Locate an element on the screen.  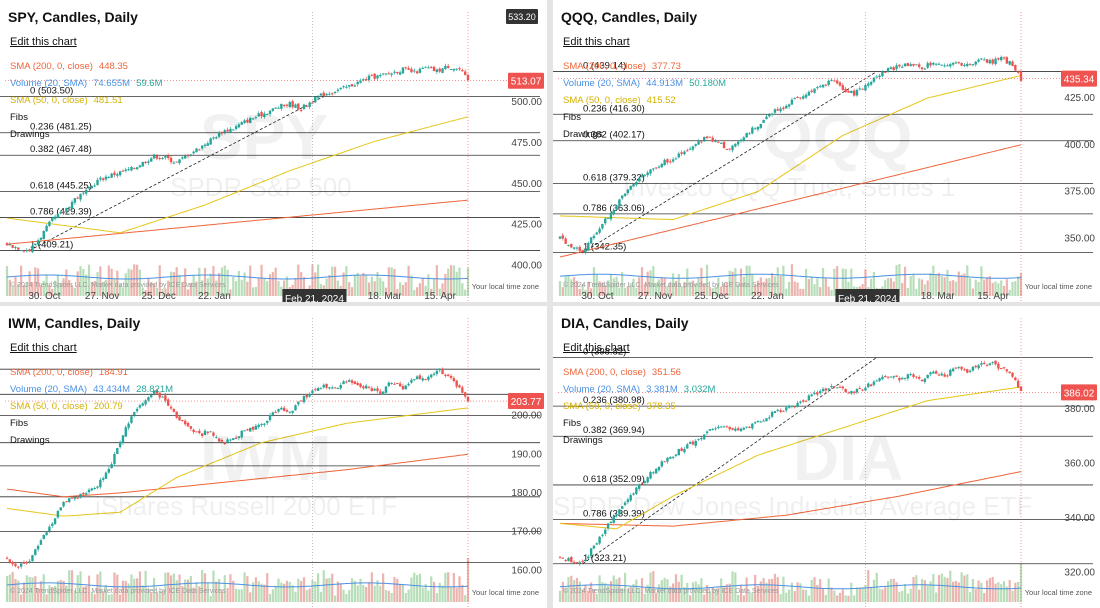
legend-volume: Volume (20, SMA) 43.434M 28.821M is located at coordinates (91, 389).